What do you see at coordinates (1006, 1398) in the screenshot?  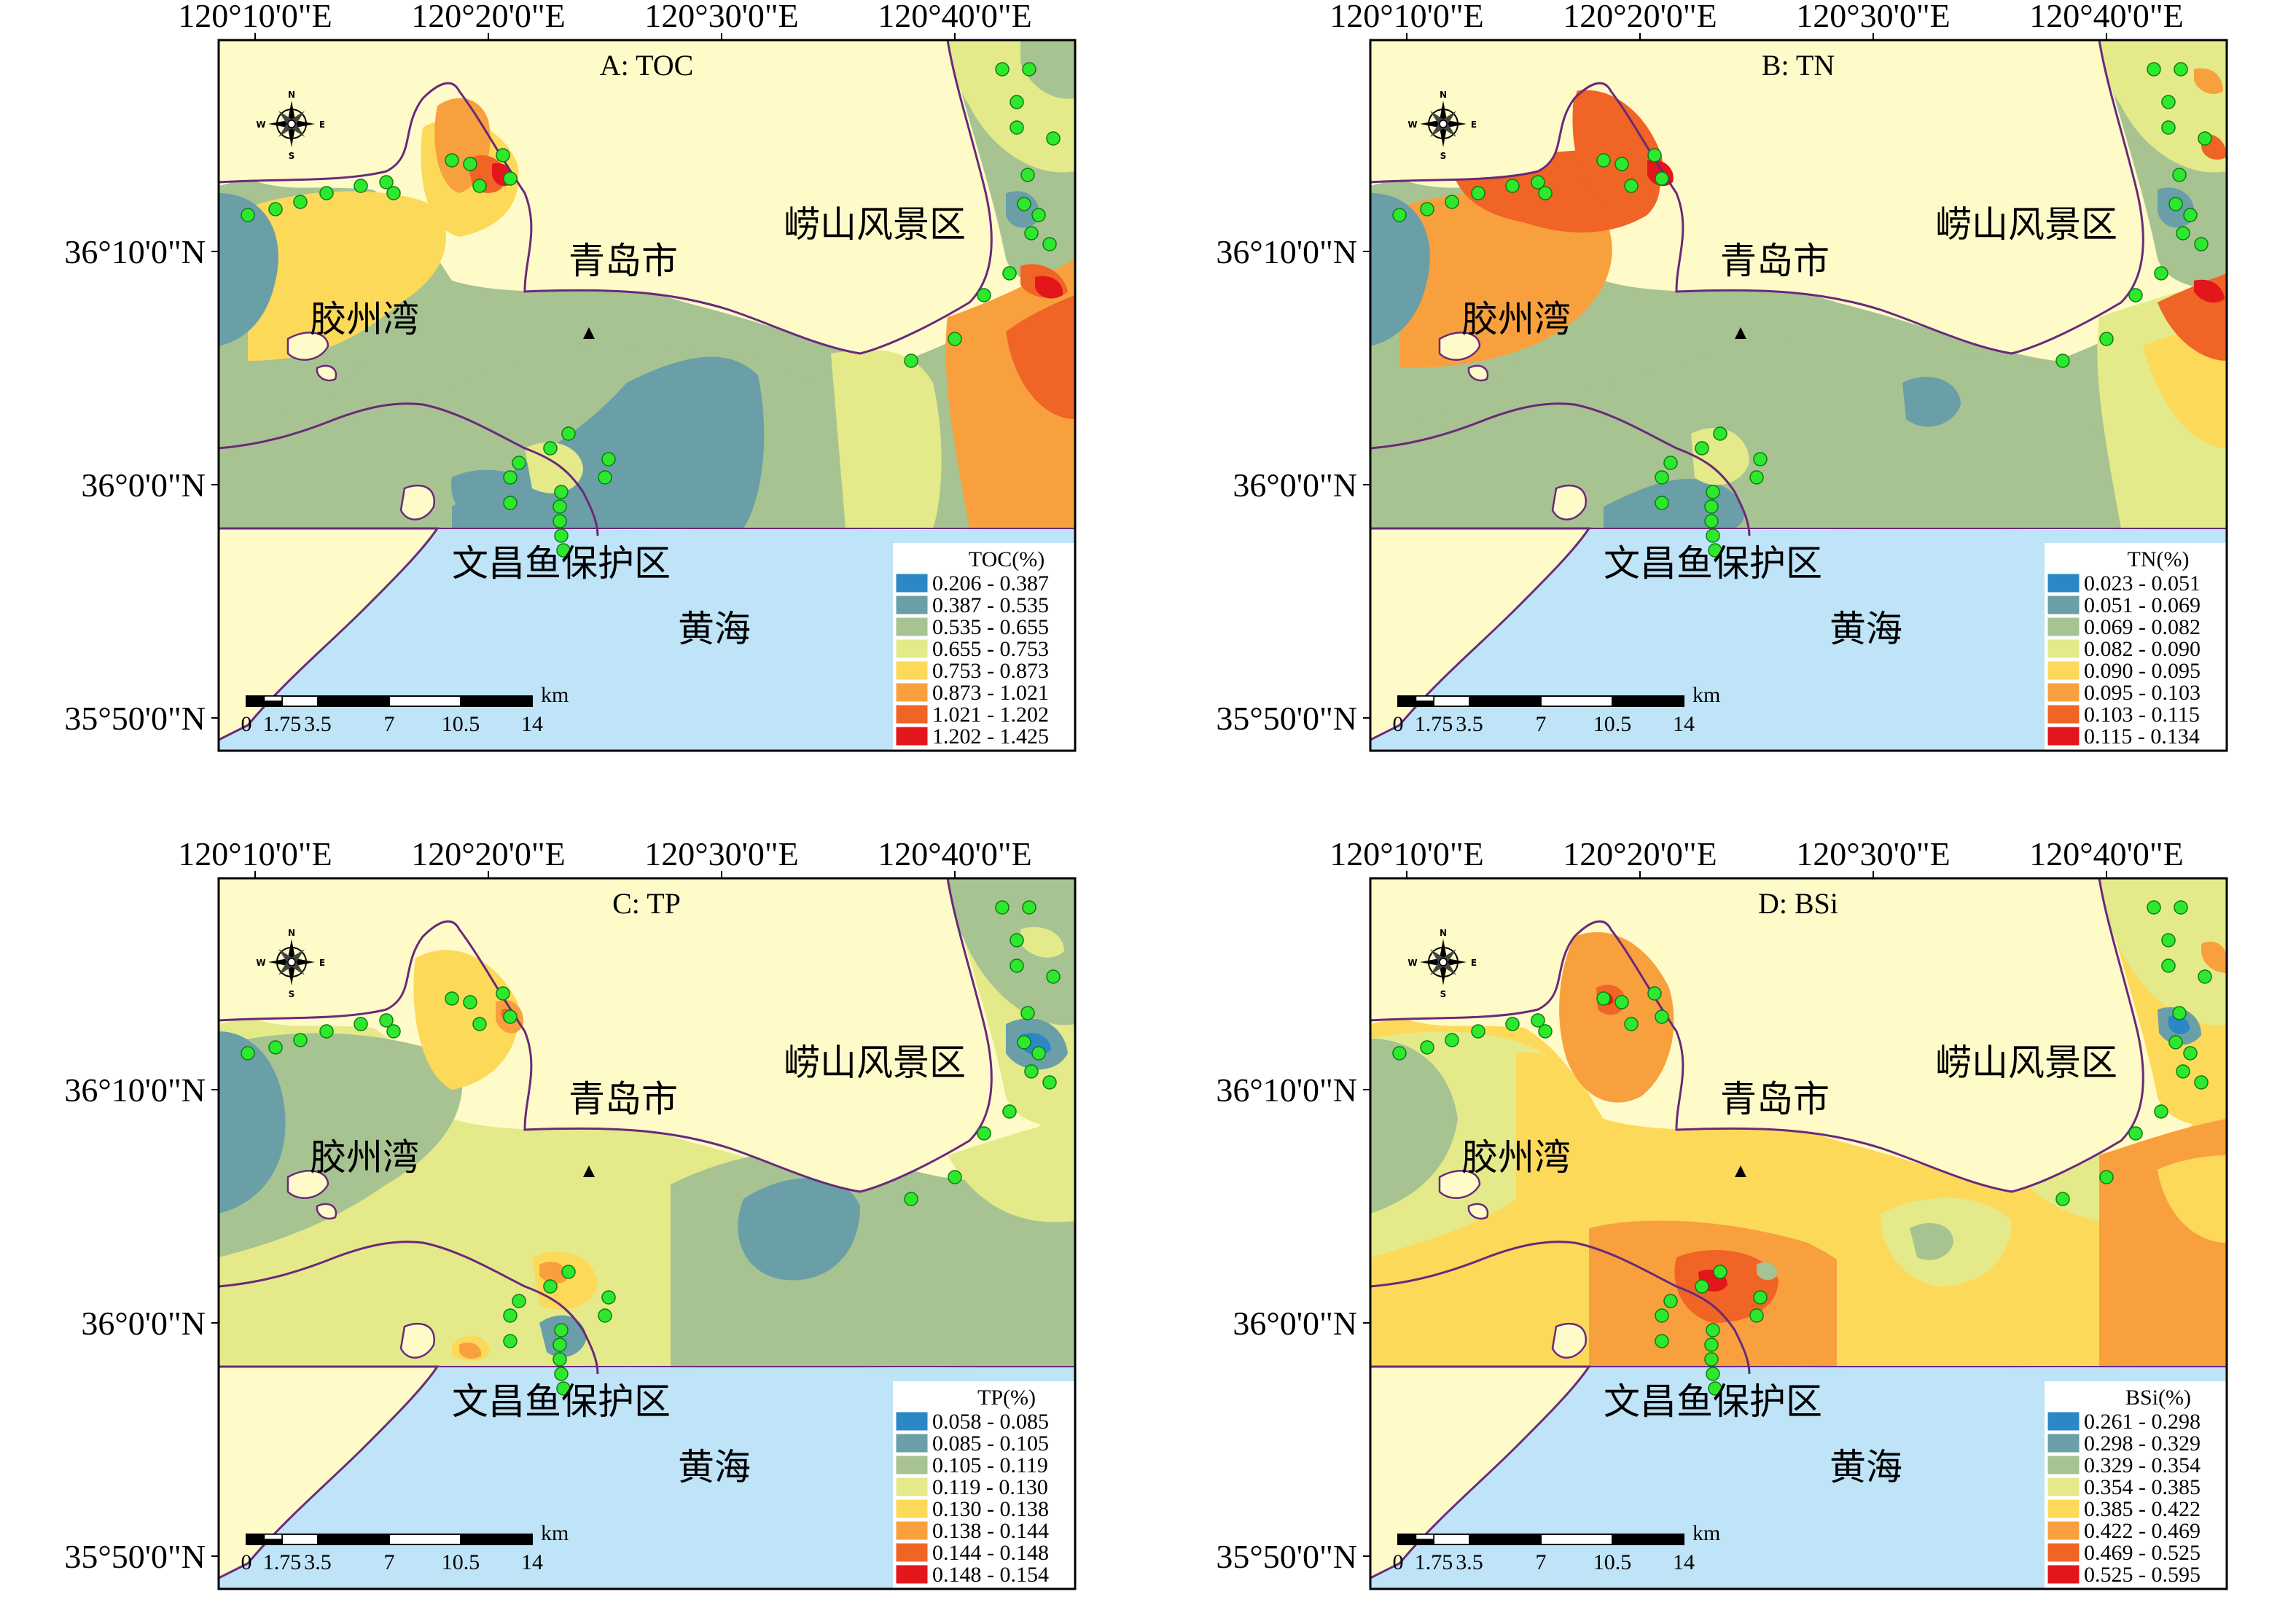 I see `legend-title: TP(%)` at bounding box center [1006, 1398].